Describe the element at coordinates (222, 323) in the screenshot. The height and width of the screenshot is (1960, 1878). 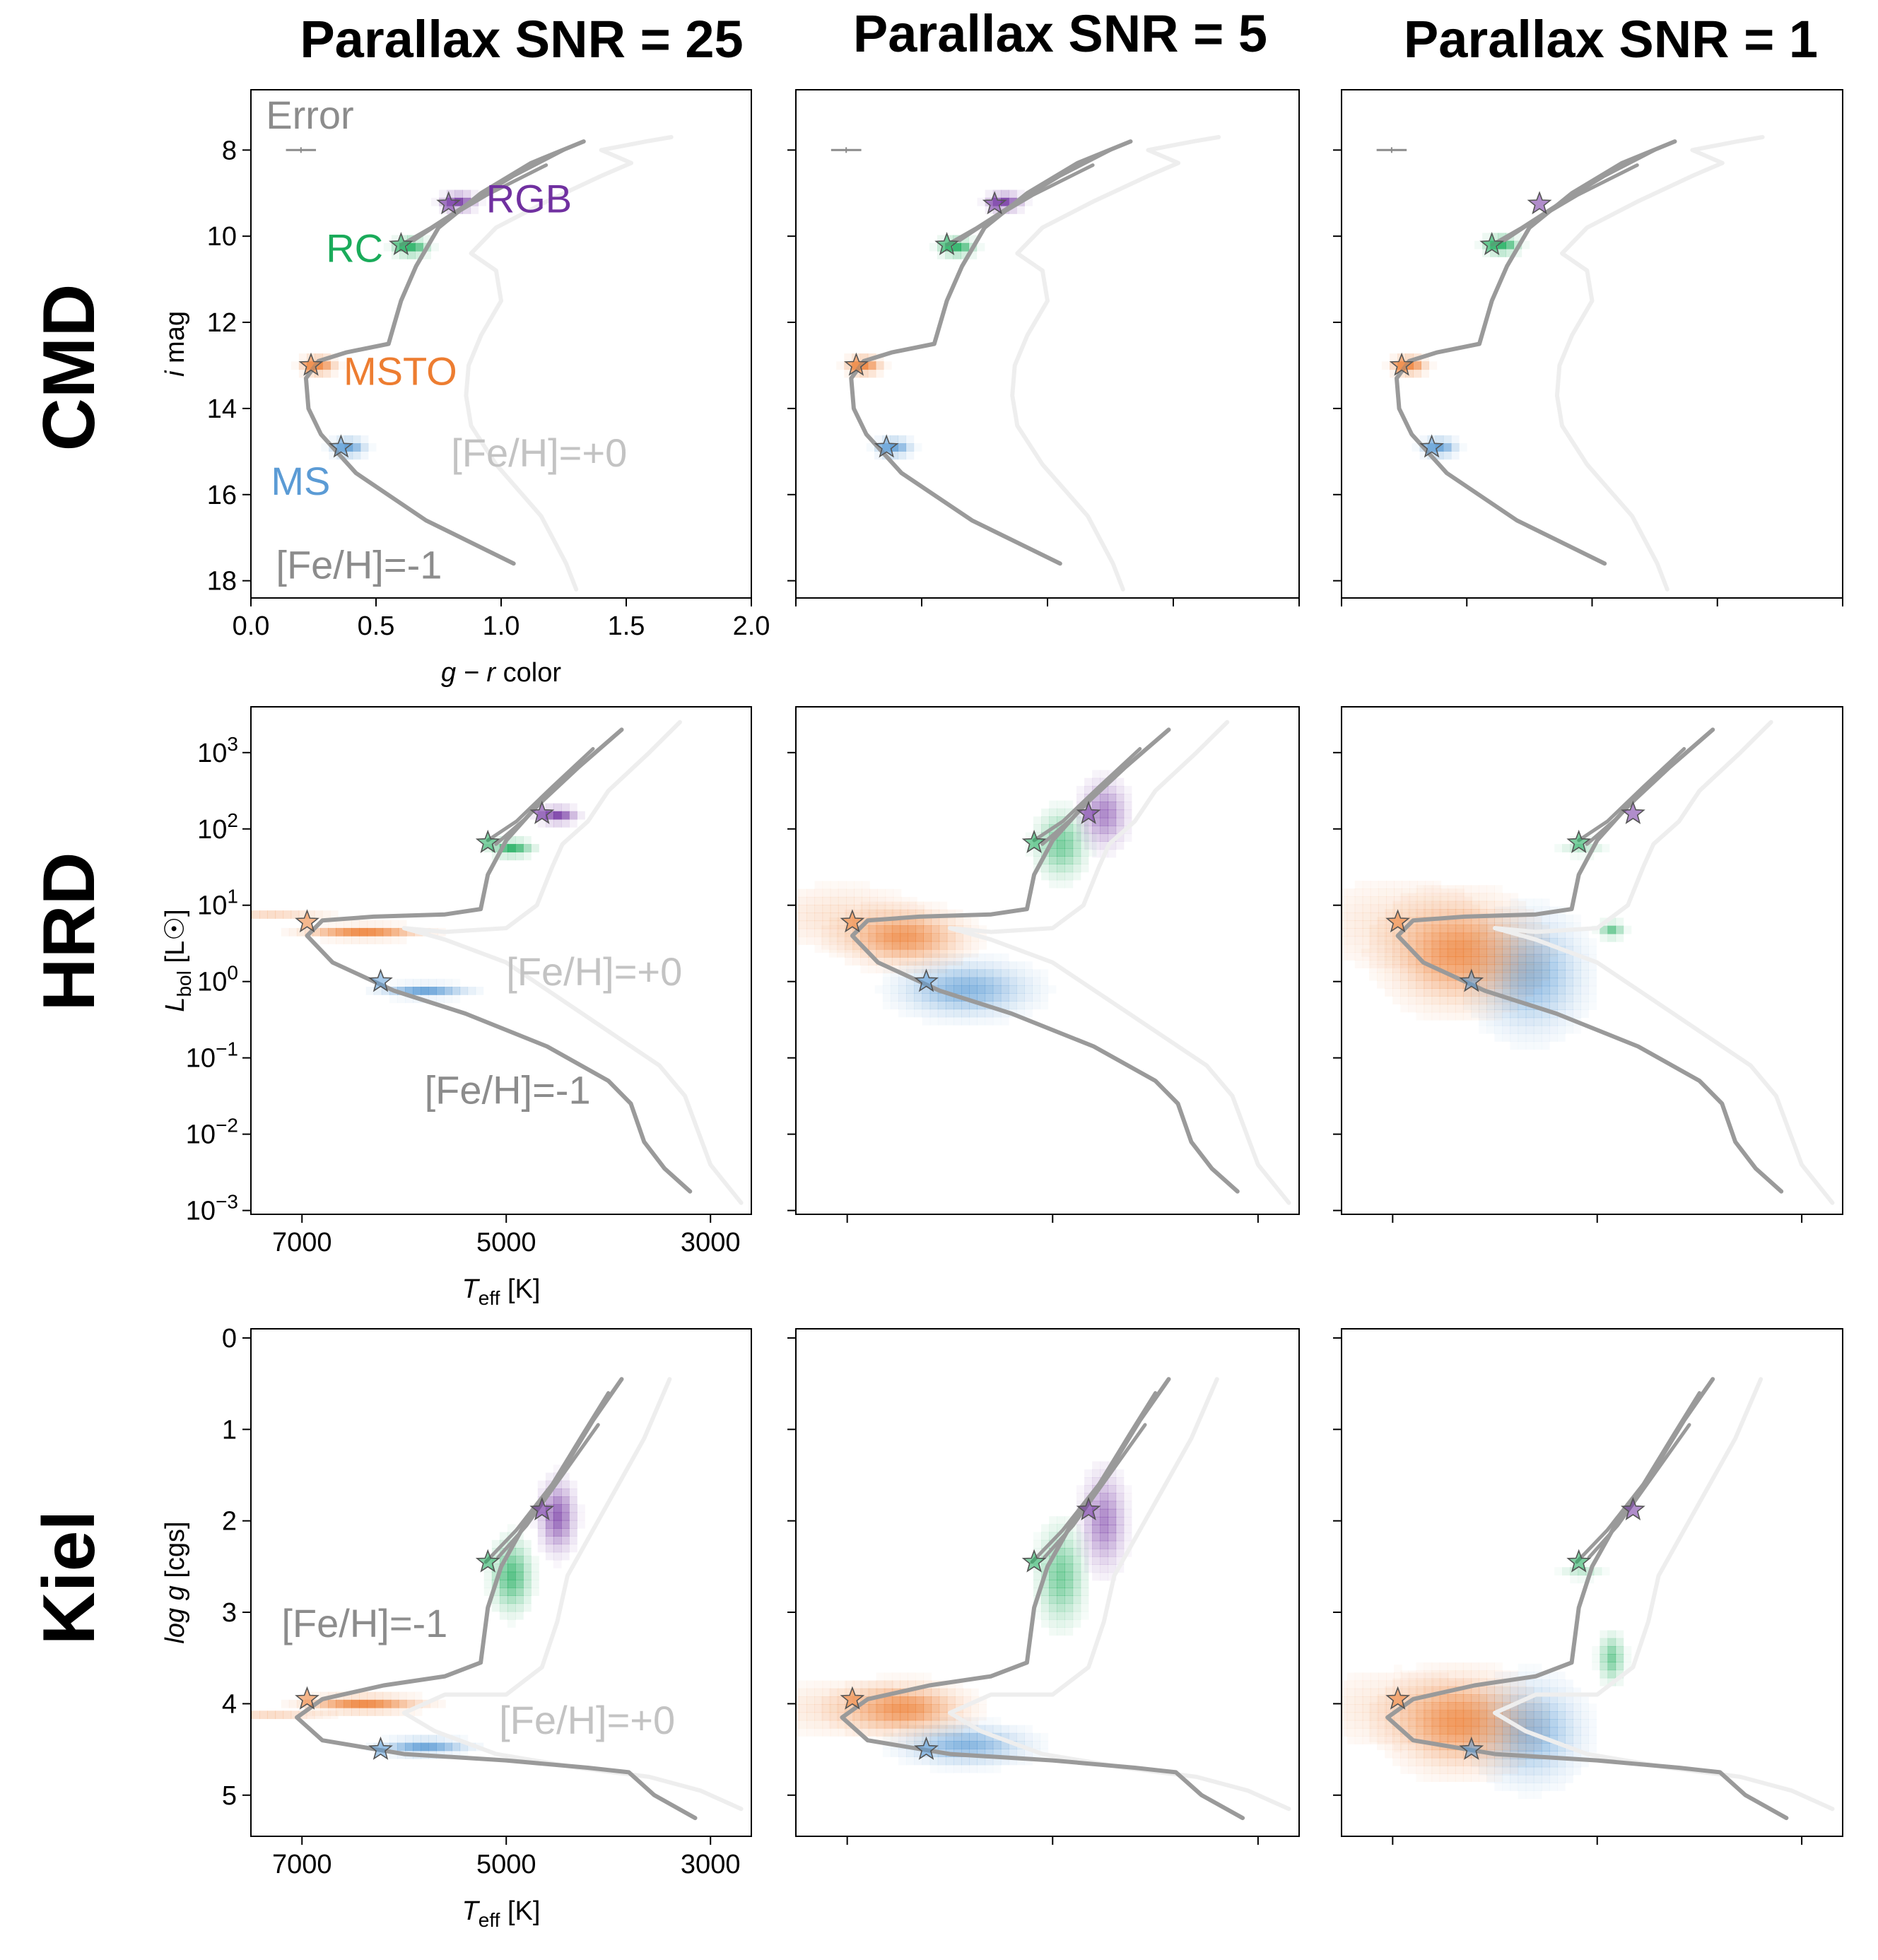
I see `y-tick-label: 12` at that location.